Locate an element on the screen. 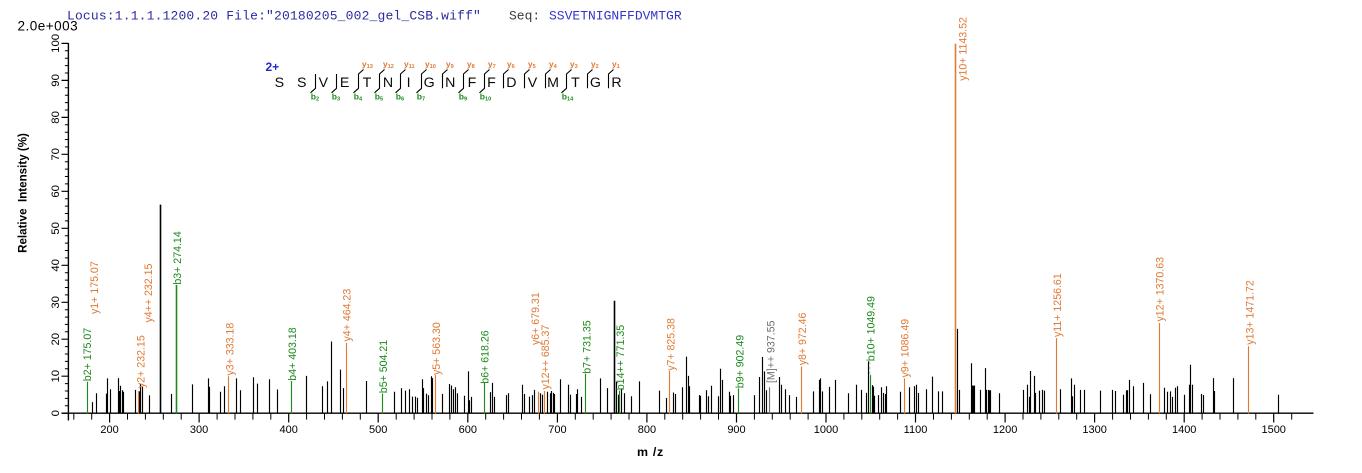  svg-text: 1000 is located at coordinates (826, 430).